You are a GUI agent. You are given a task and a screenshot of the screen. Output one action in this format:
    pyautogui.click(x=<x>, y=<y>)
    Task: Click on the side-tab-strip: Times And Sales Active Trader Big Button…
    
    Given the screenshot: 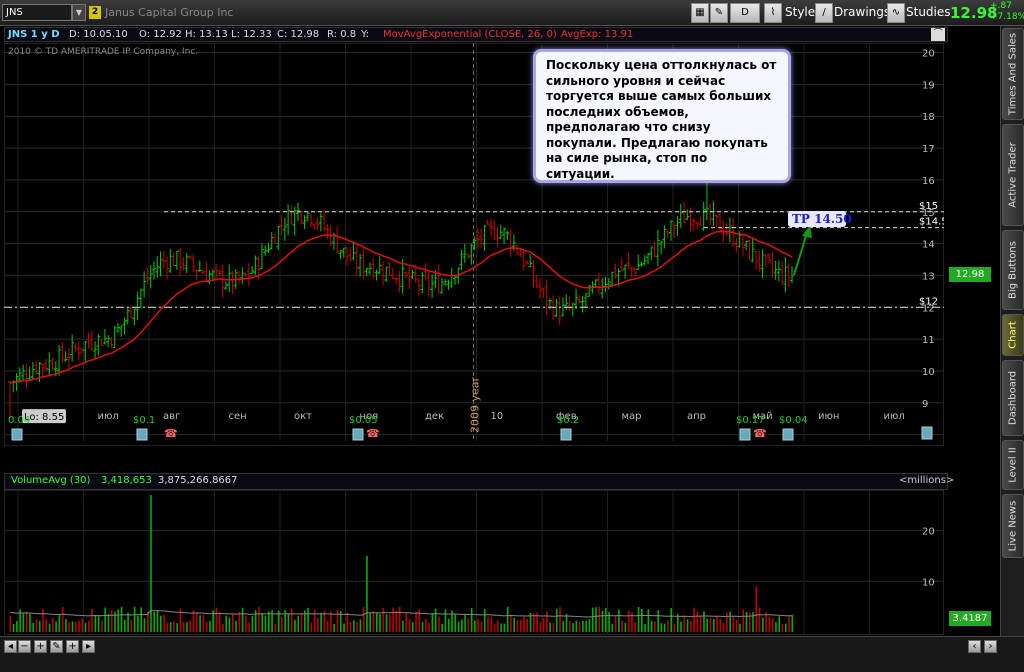 What is the action you would take?
    pyautogui.click(x=1012, y=331)
    